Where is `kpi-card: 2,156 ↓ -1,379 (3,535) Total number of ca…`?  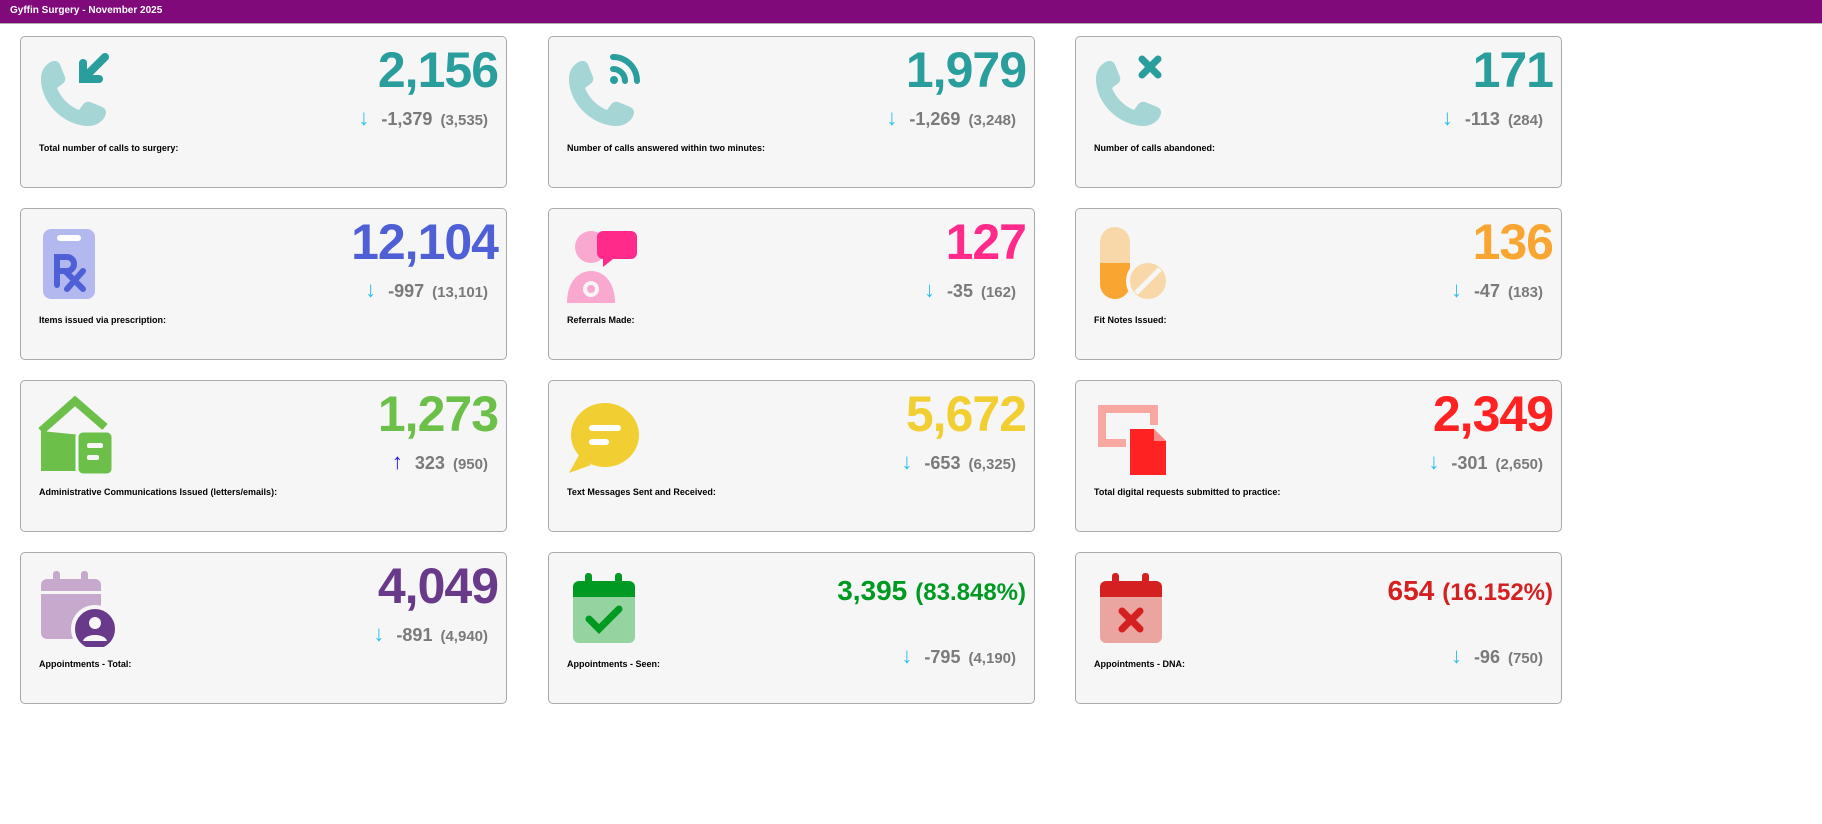
kpi-card: 2,156 ↓ -1,379 (3,535) Total number of ca… is located at coordinates (263, 112).